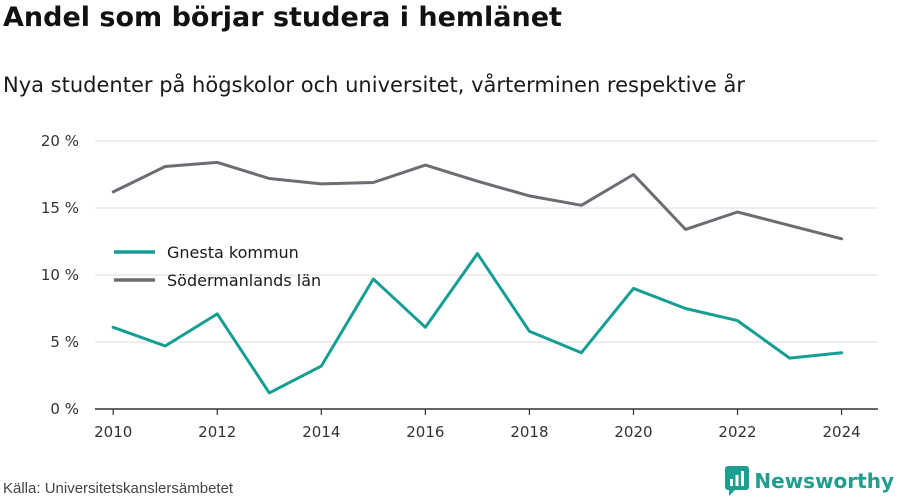 The height and width of the screenshot is (500, 900). I want to click on x-tick-label: 2020, so click(633, 432).